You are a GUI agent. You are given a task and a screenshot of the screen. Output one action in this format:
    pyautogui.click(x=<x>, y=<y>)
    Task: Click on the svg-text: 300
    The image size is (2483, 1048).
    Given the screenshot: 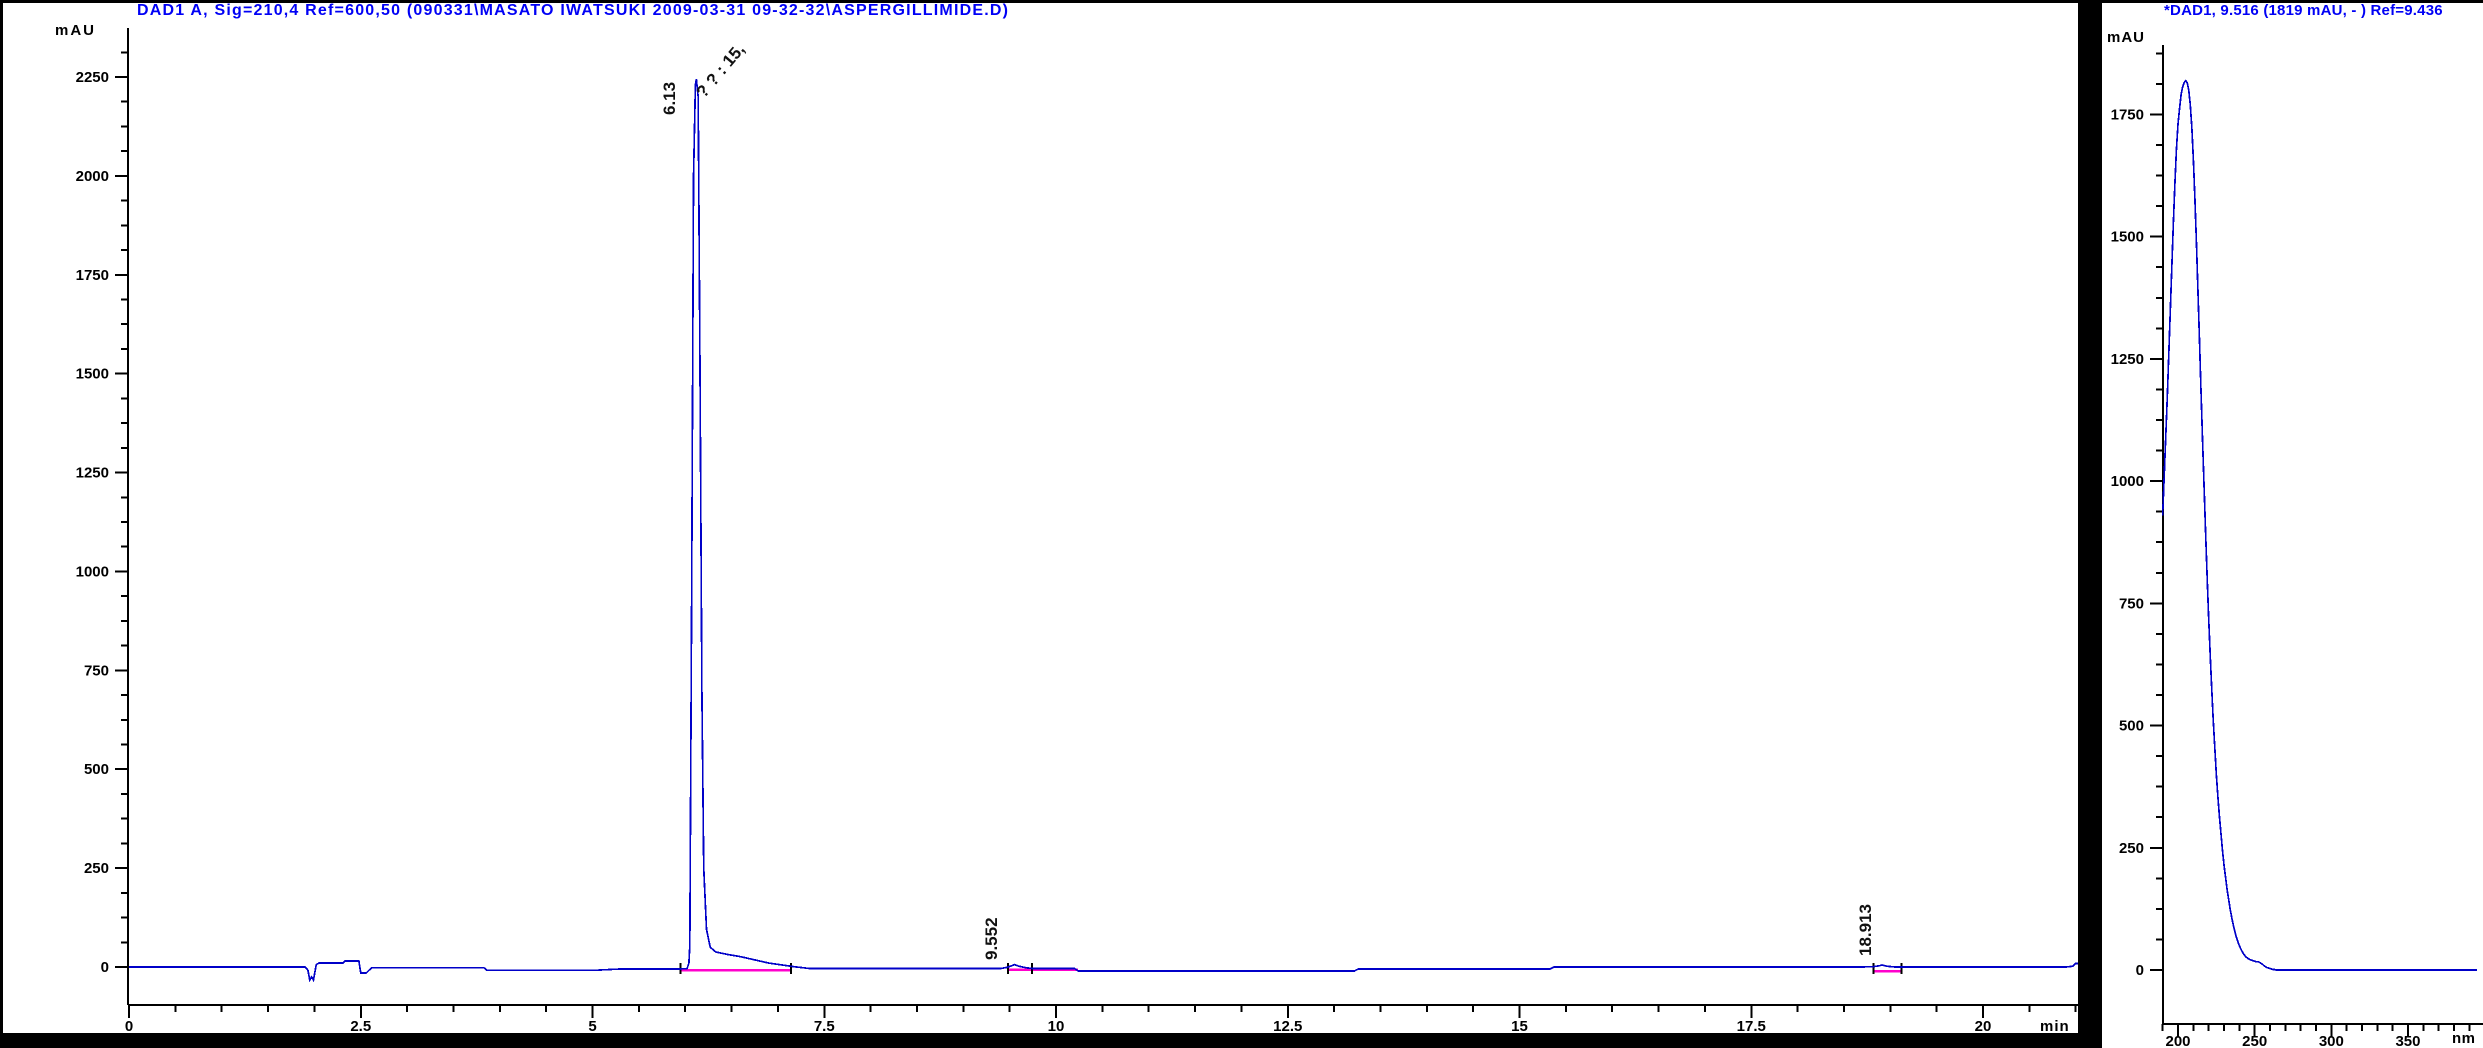 What is the action you would take?
    pyautogui.click(x=2331, y=1040)
    